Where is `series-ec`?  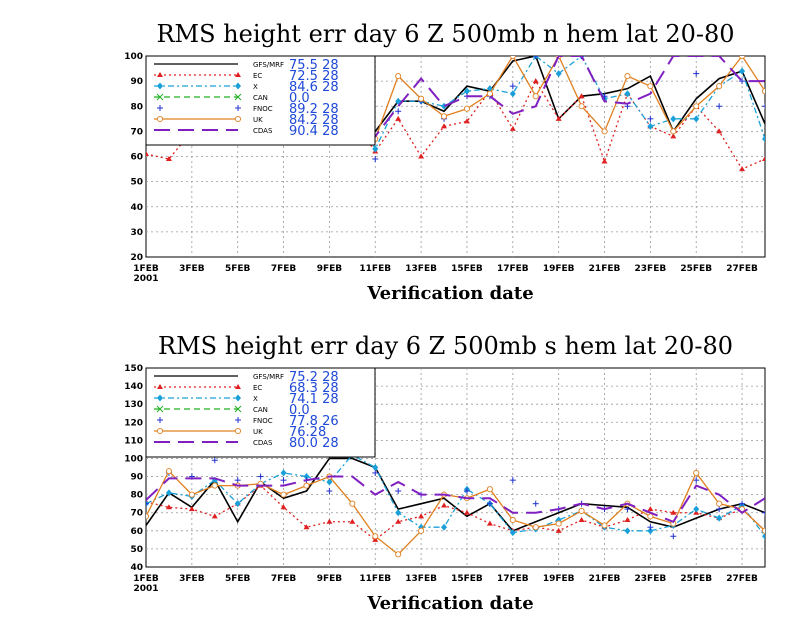 series-ec is located at coordinates (455, 512).